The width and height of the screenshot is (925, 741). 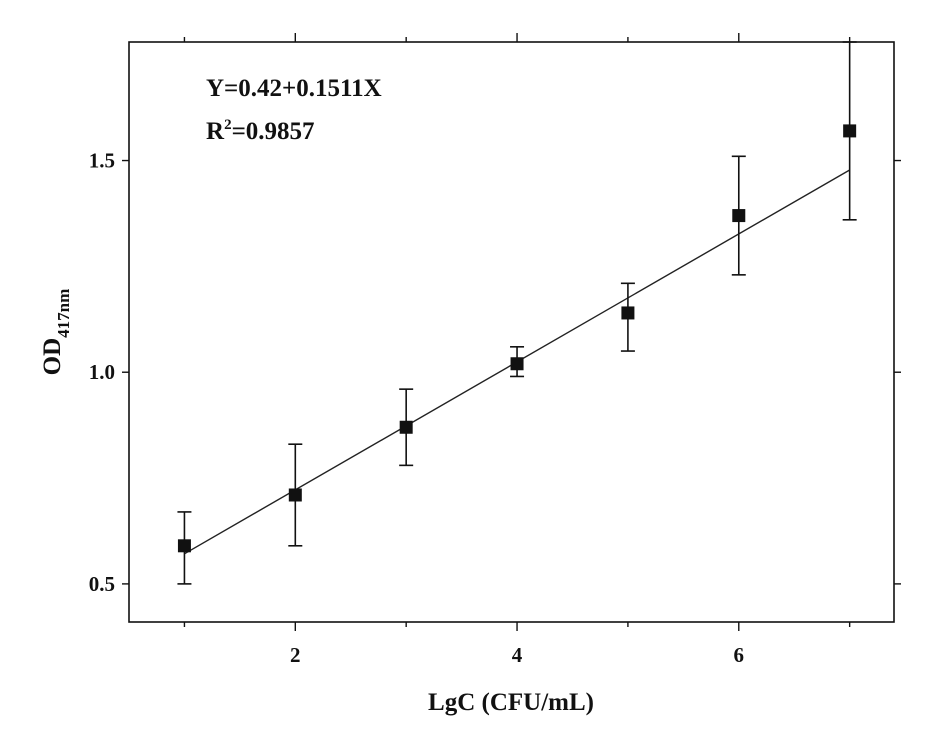 What do you see at coordinates (52, 357) in the screenshot?
I see `y-axis-title-main: OD` at bounding box center [52, 357].